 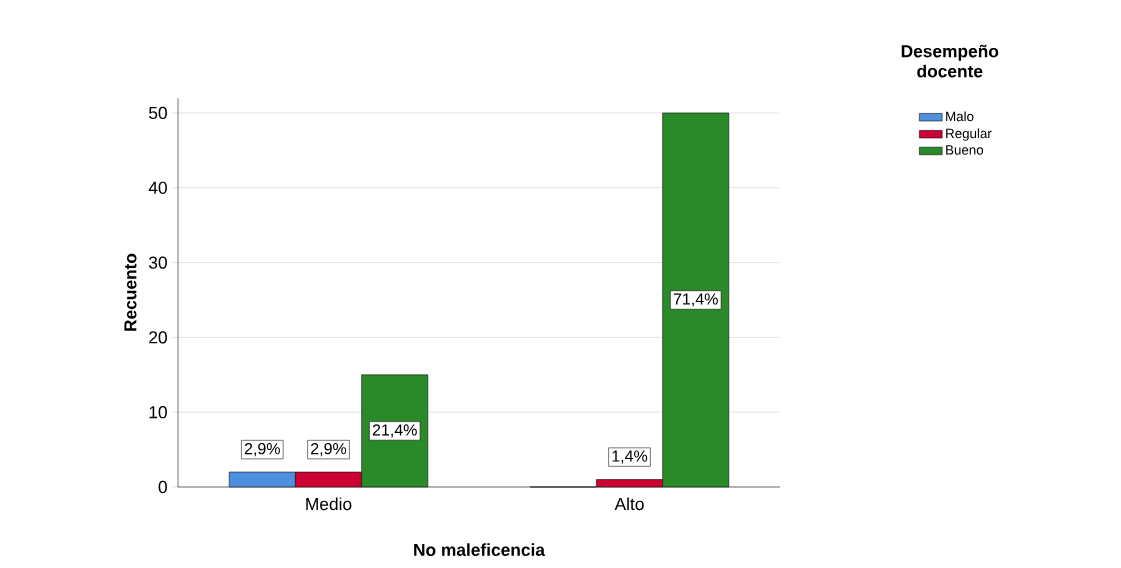 What do you see at coordinates (630, 457) in the screenshot?
I see `annotation: 1,4%` at bounding box center [630, 457].